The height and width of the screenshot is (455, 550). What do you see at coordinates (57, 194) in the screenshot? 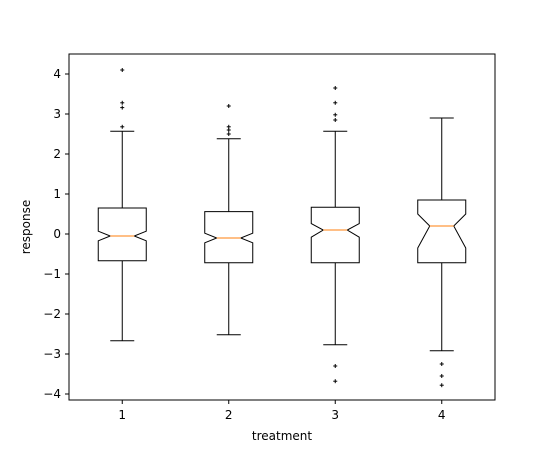
I see `y-tick-label: 1` at bounding box center [57, 194].